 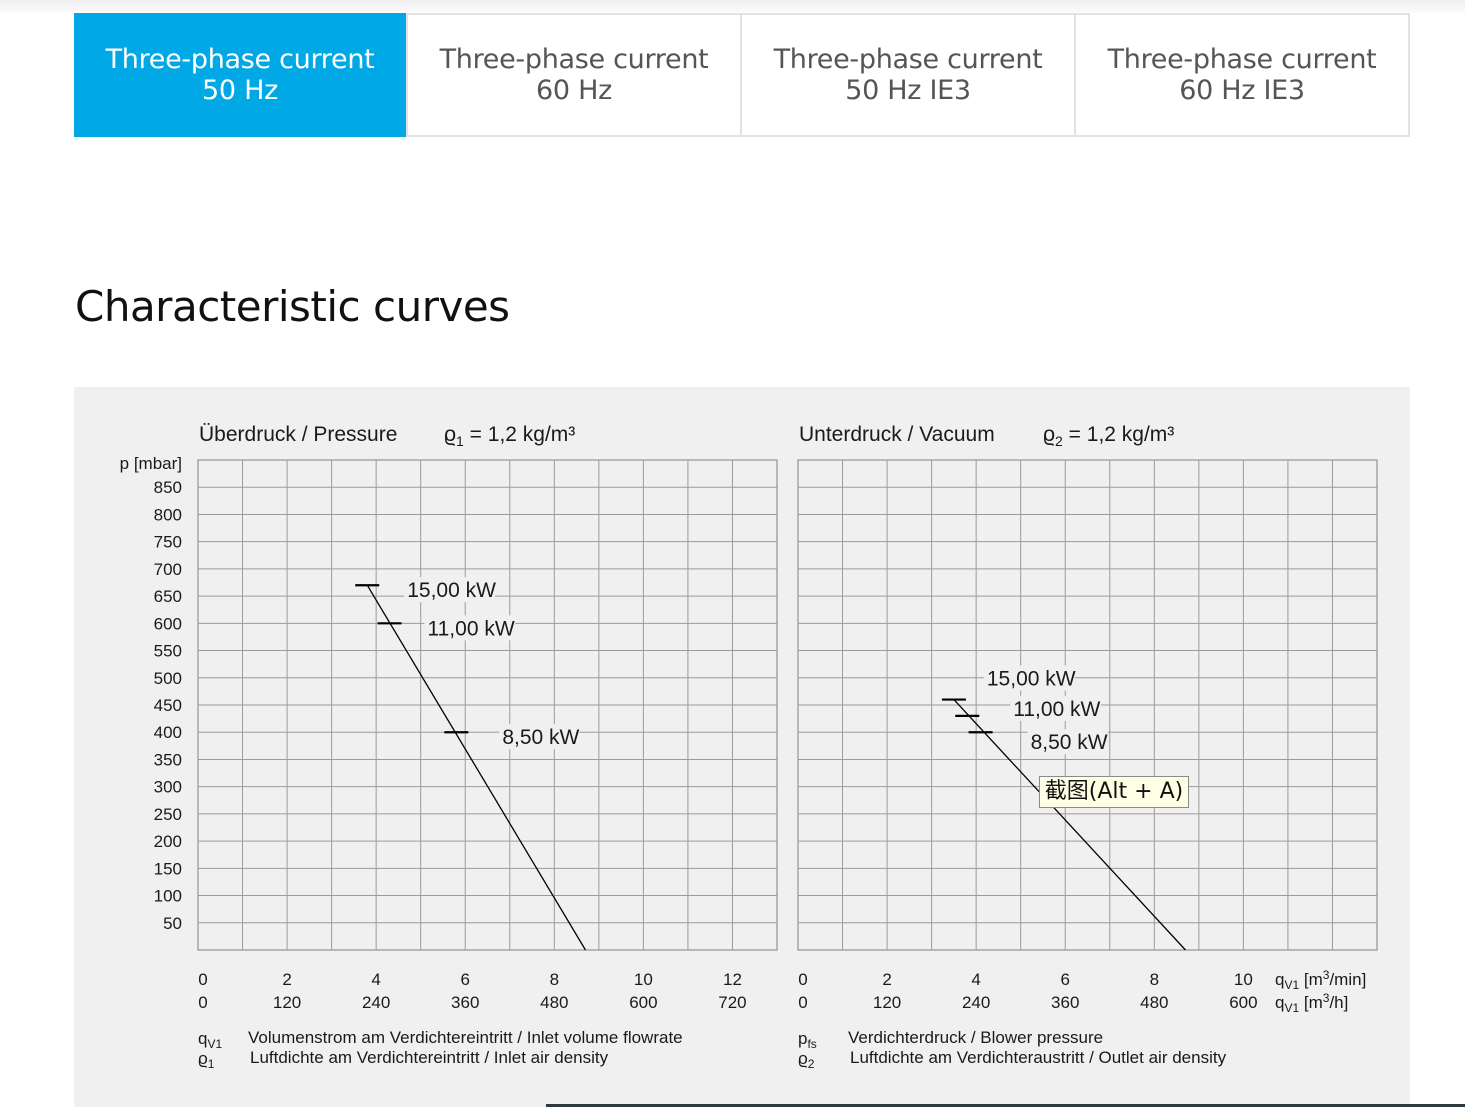 What do you see at coordinates (975, 1037) in the screenshot?
I see `legend-text: Verdichterdruck / Blower pressure` at bounding box center [975, 1037].